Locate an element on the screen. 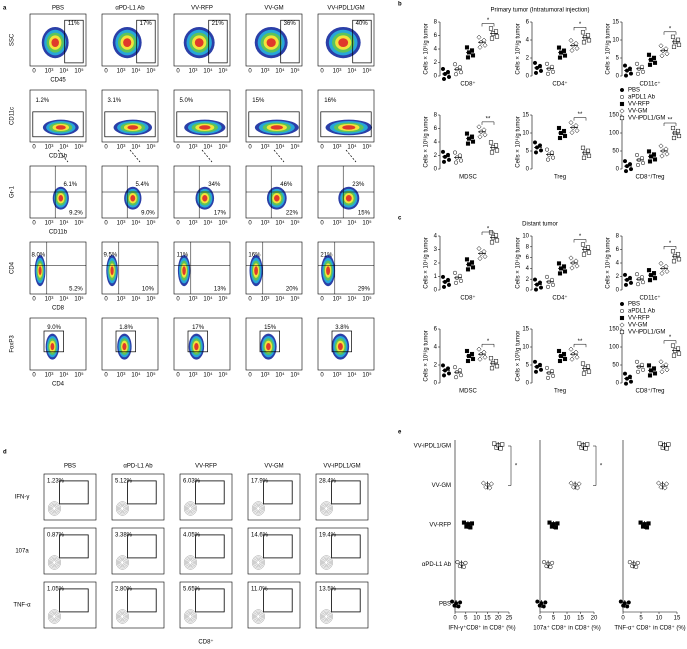 This screenshot has width=687, height=649. group-label: VV-GM is located at coordinates (273, 9).